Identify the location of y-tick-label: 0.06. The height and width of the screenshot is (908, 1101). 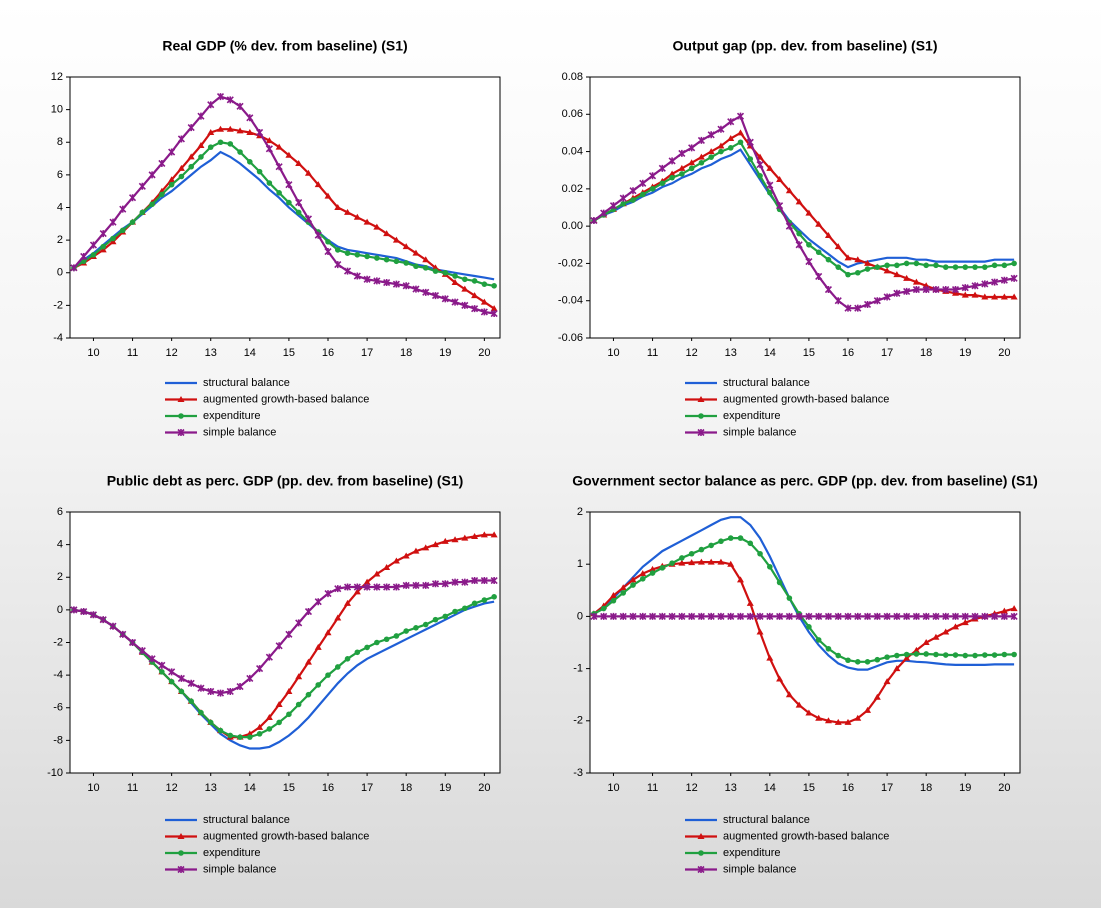
(572, 114).